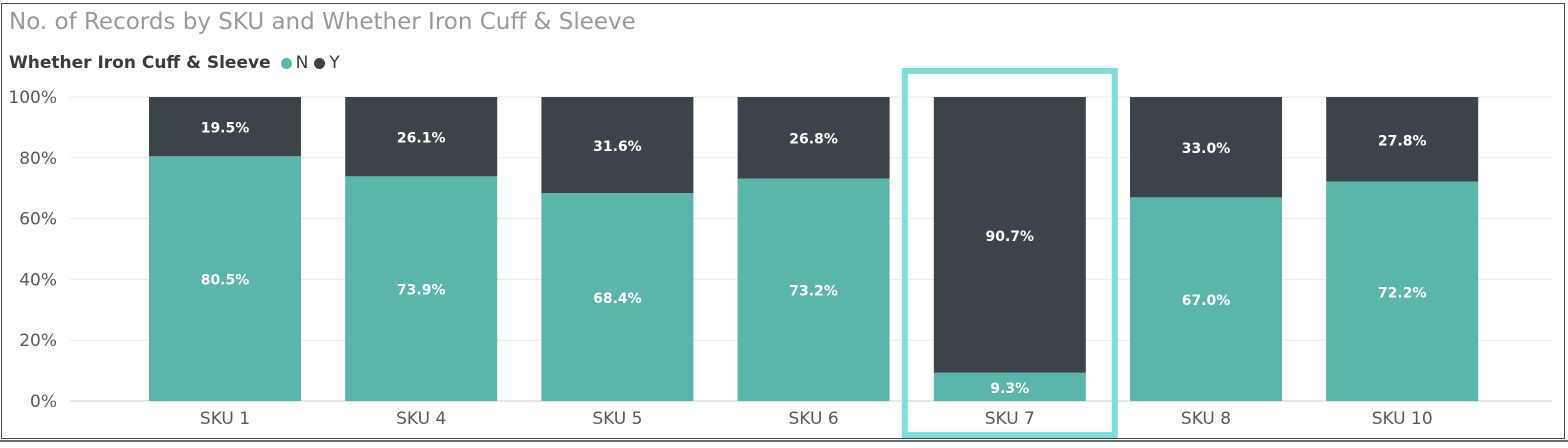 This screenshot has width=1568, height=448. What do you see at coordinates (421, 291) in the screenshot?
I see `data-label: 73.9%` at bounding box center [421, 291].